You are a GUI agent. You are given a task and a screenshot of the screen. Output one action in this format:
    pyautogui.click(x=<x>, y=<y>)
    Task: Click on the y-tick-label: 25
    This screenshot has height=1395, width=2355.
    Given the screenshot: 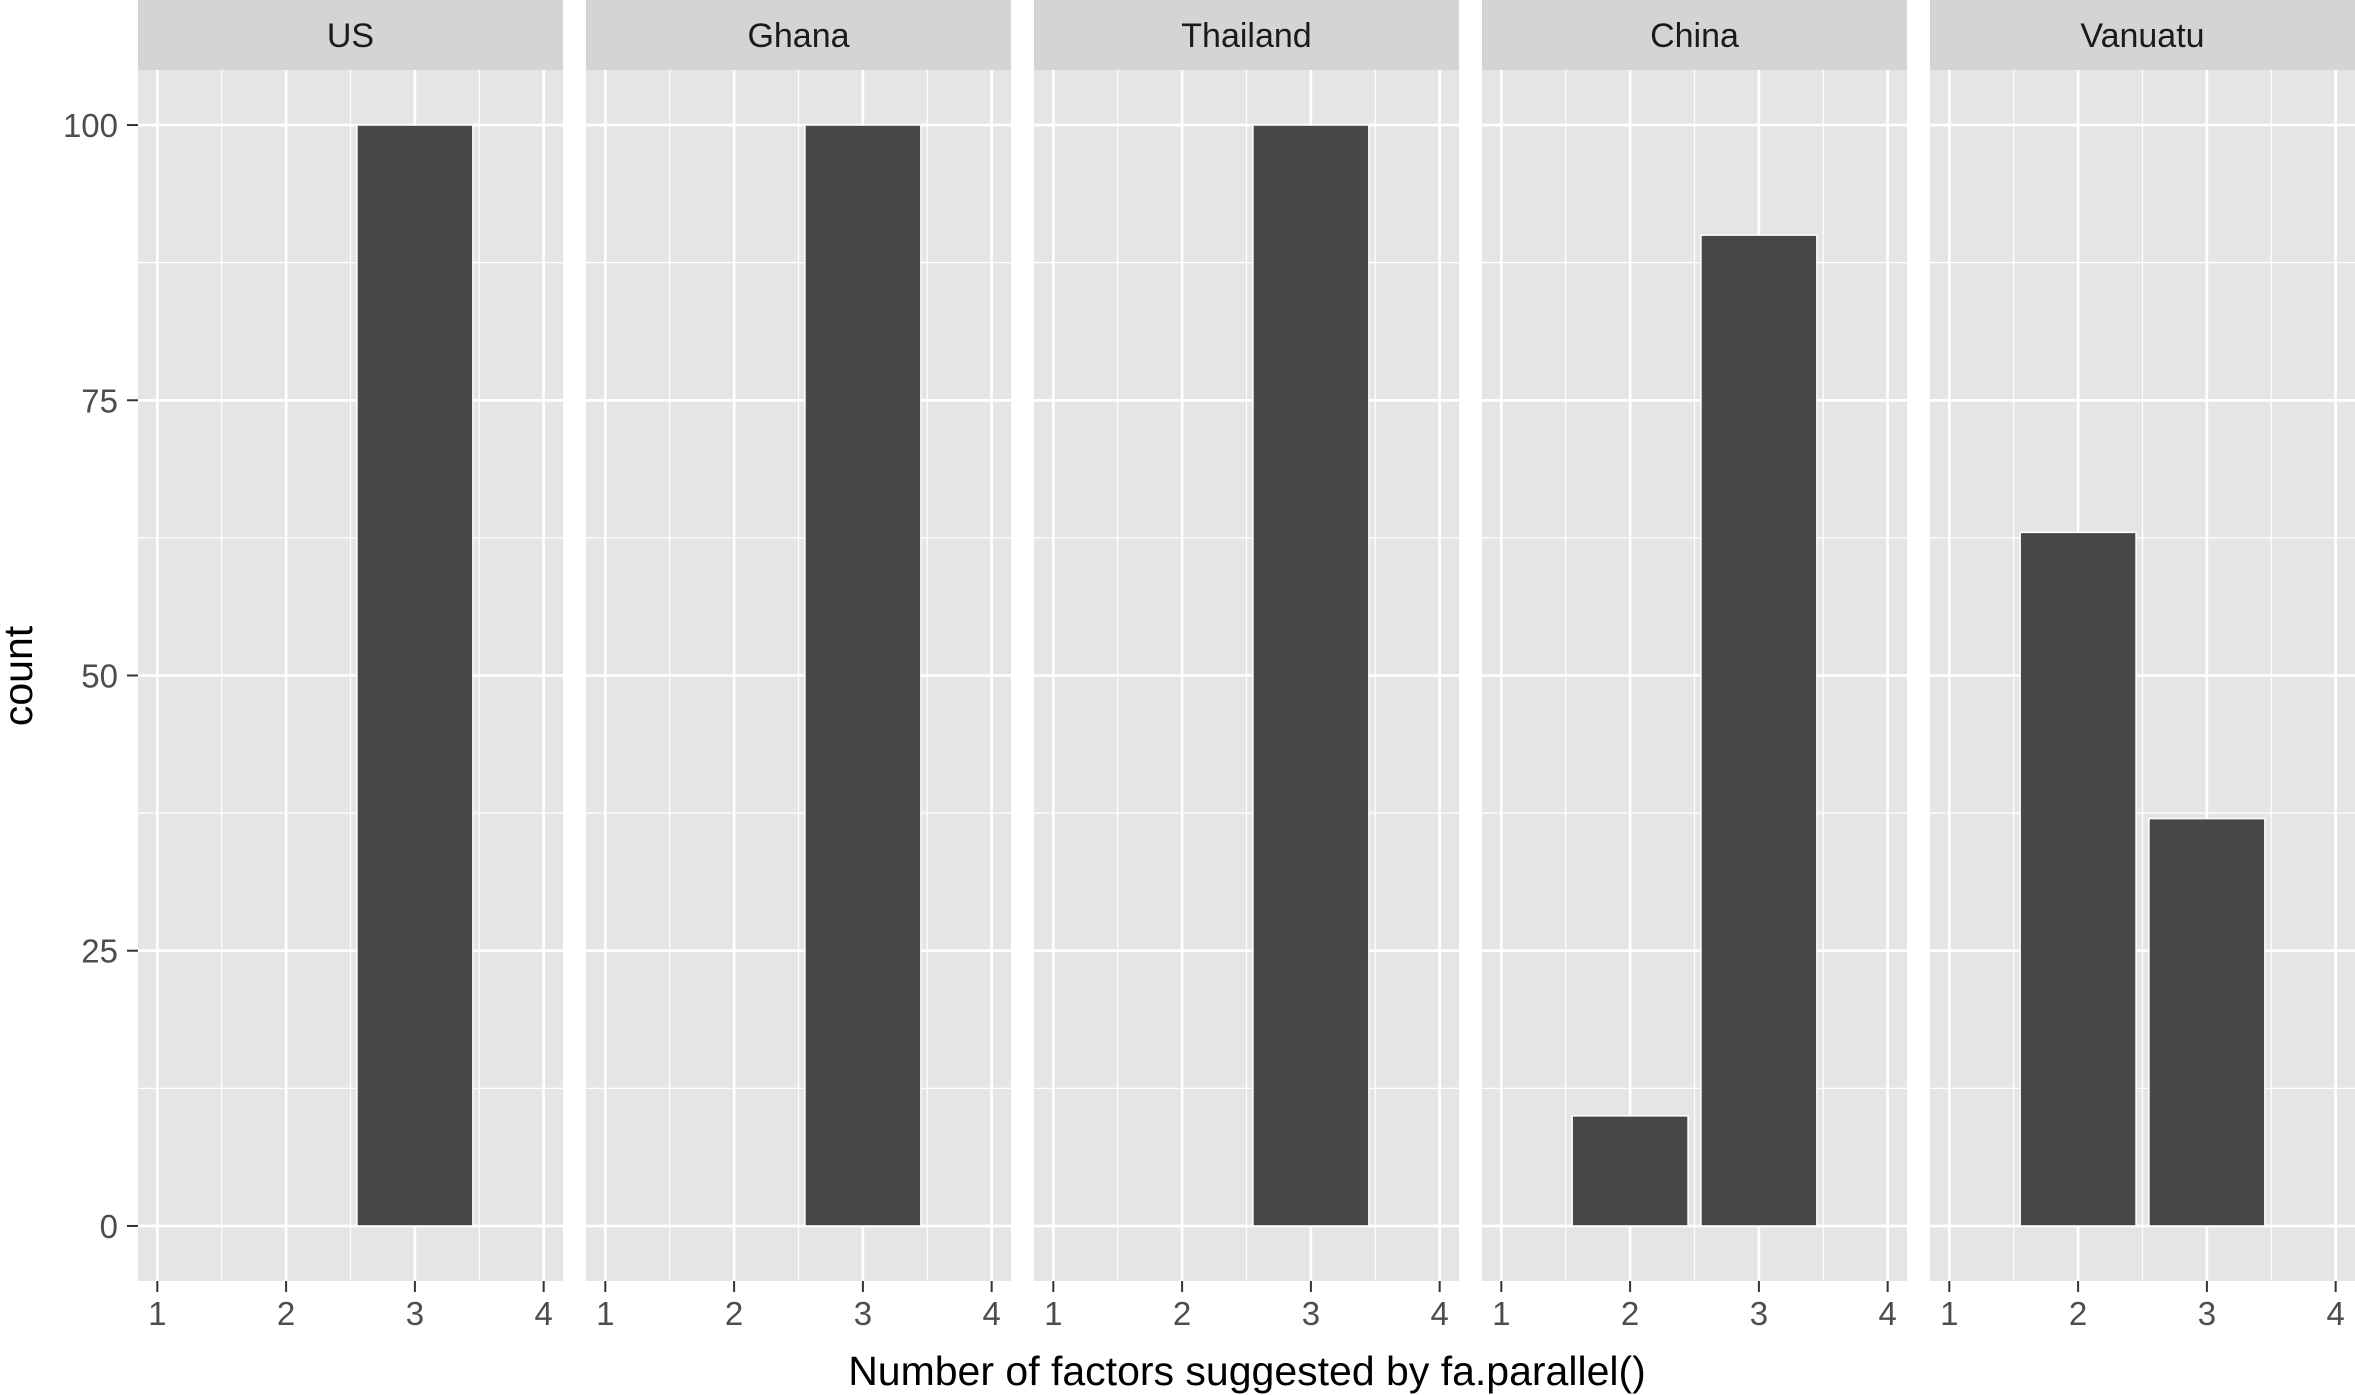 What is the action you would take?
    pyautogui.click(x=99, y=951)
    